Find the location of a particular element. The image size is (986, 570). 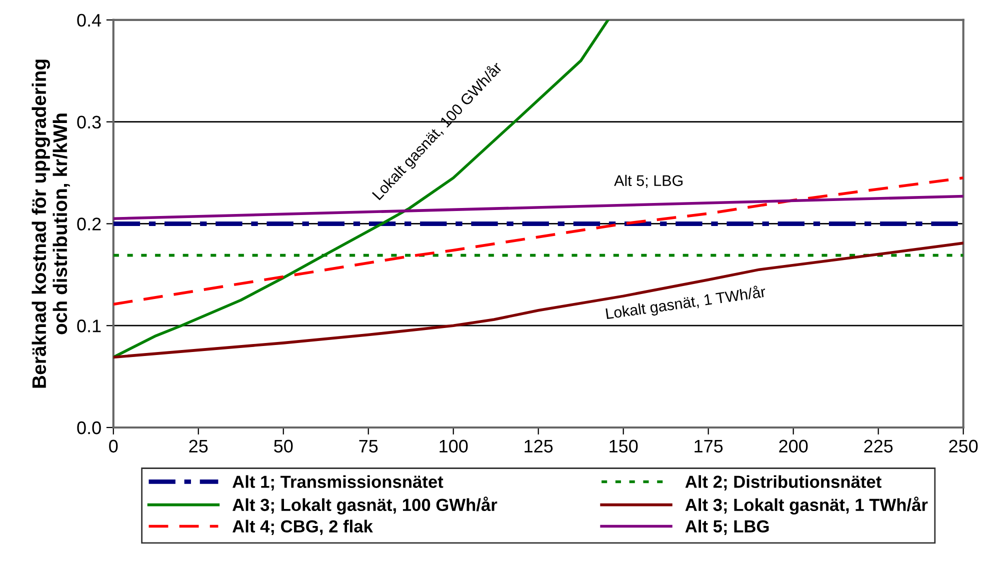

y-tick-label: 0.4 is located at coordinates (89, 20).